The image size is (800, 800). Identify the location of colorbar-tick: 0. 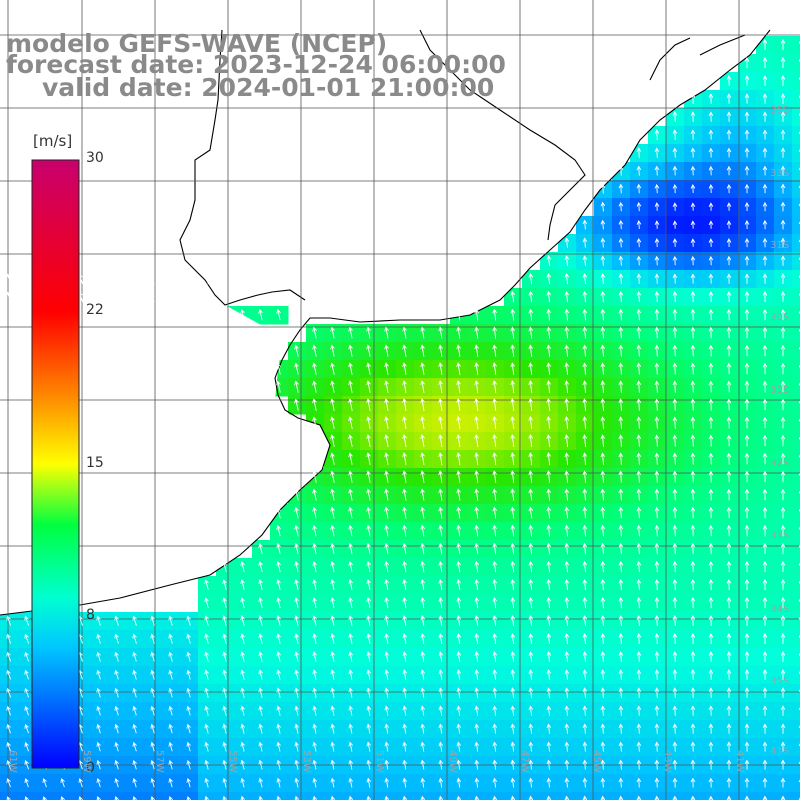
(90, 768).